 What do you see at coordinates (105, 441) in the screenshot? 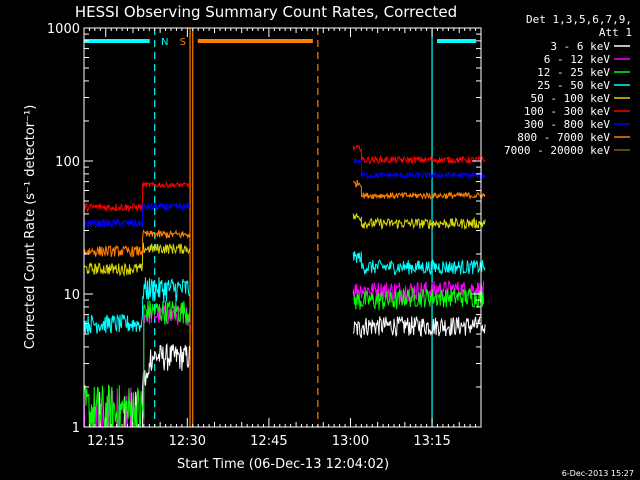
I see `x-tick-label: 12:15` at bounding box center [105, 441].